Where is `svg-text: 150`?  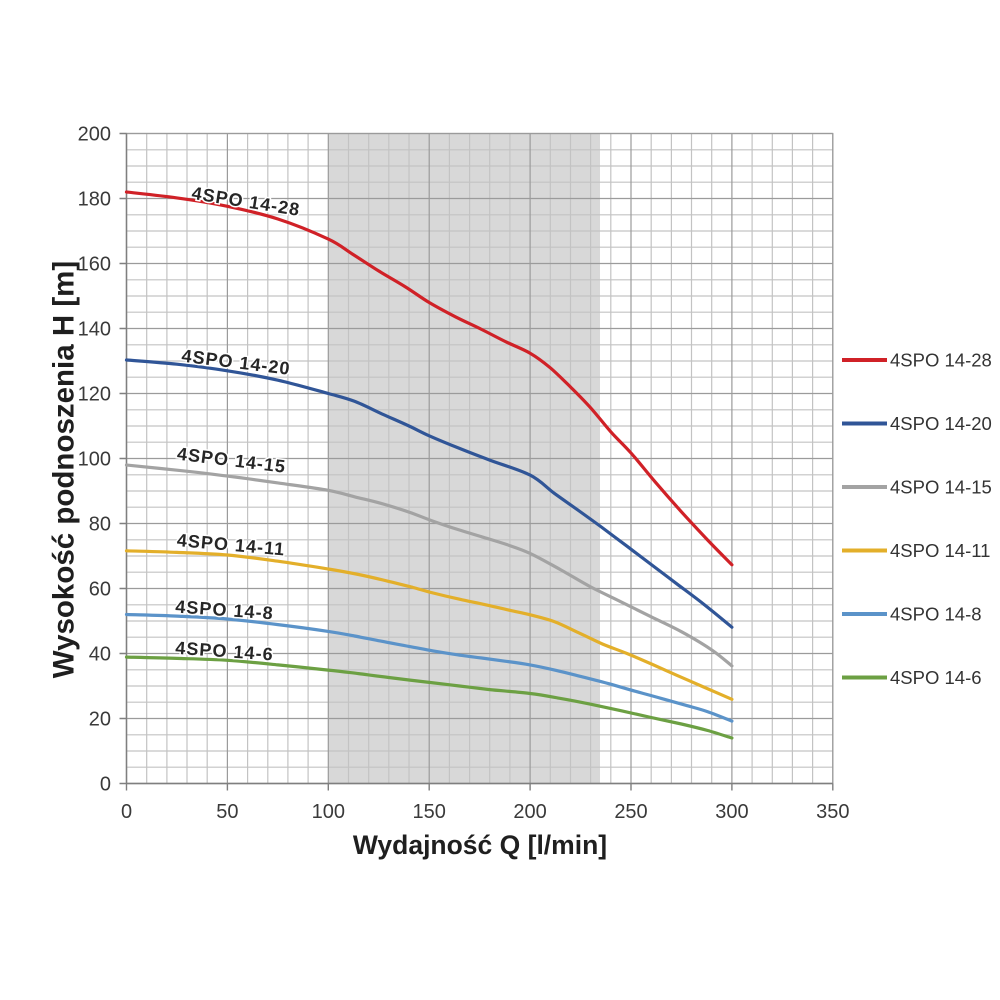 svg-text: 150 is located at coordinates (429, 812).